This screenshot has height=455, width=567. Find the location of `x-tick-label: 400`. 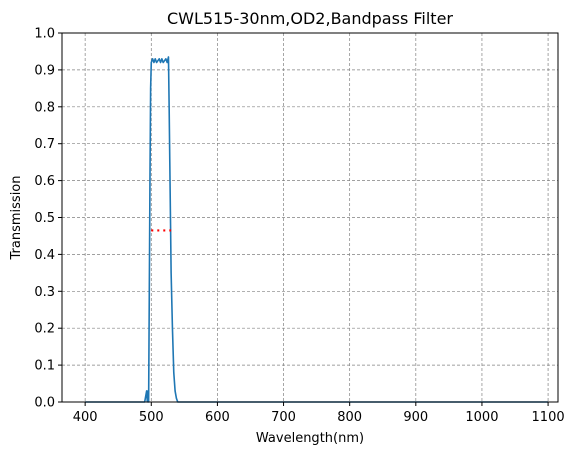

x-tick-label: 400 is located at coordinates (85, 417).